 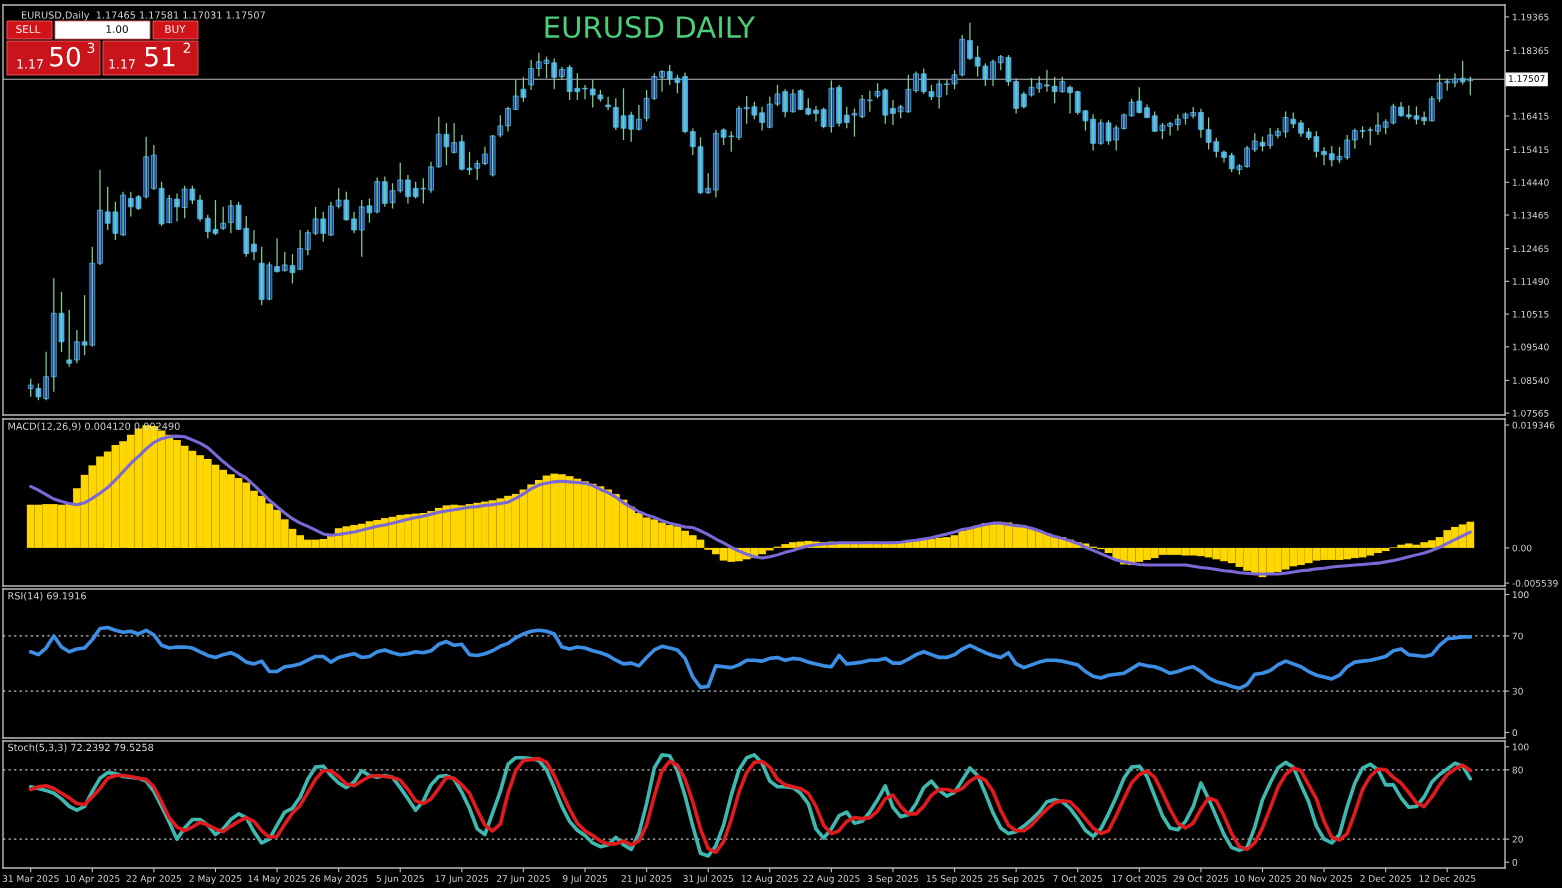 What do you see at coordinates (1530, 249) in the screenshot?
I see `y-tick-label: 1.12465` at bounding box center [1530, 249].